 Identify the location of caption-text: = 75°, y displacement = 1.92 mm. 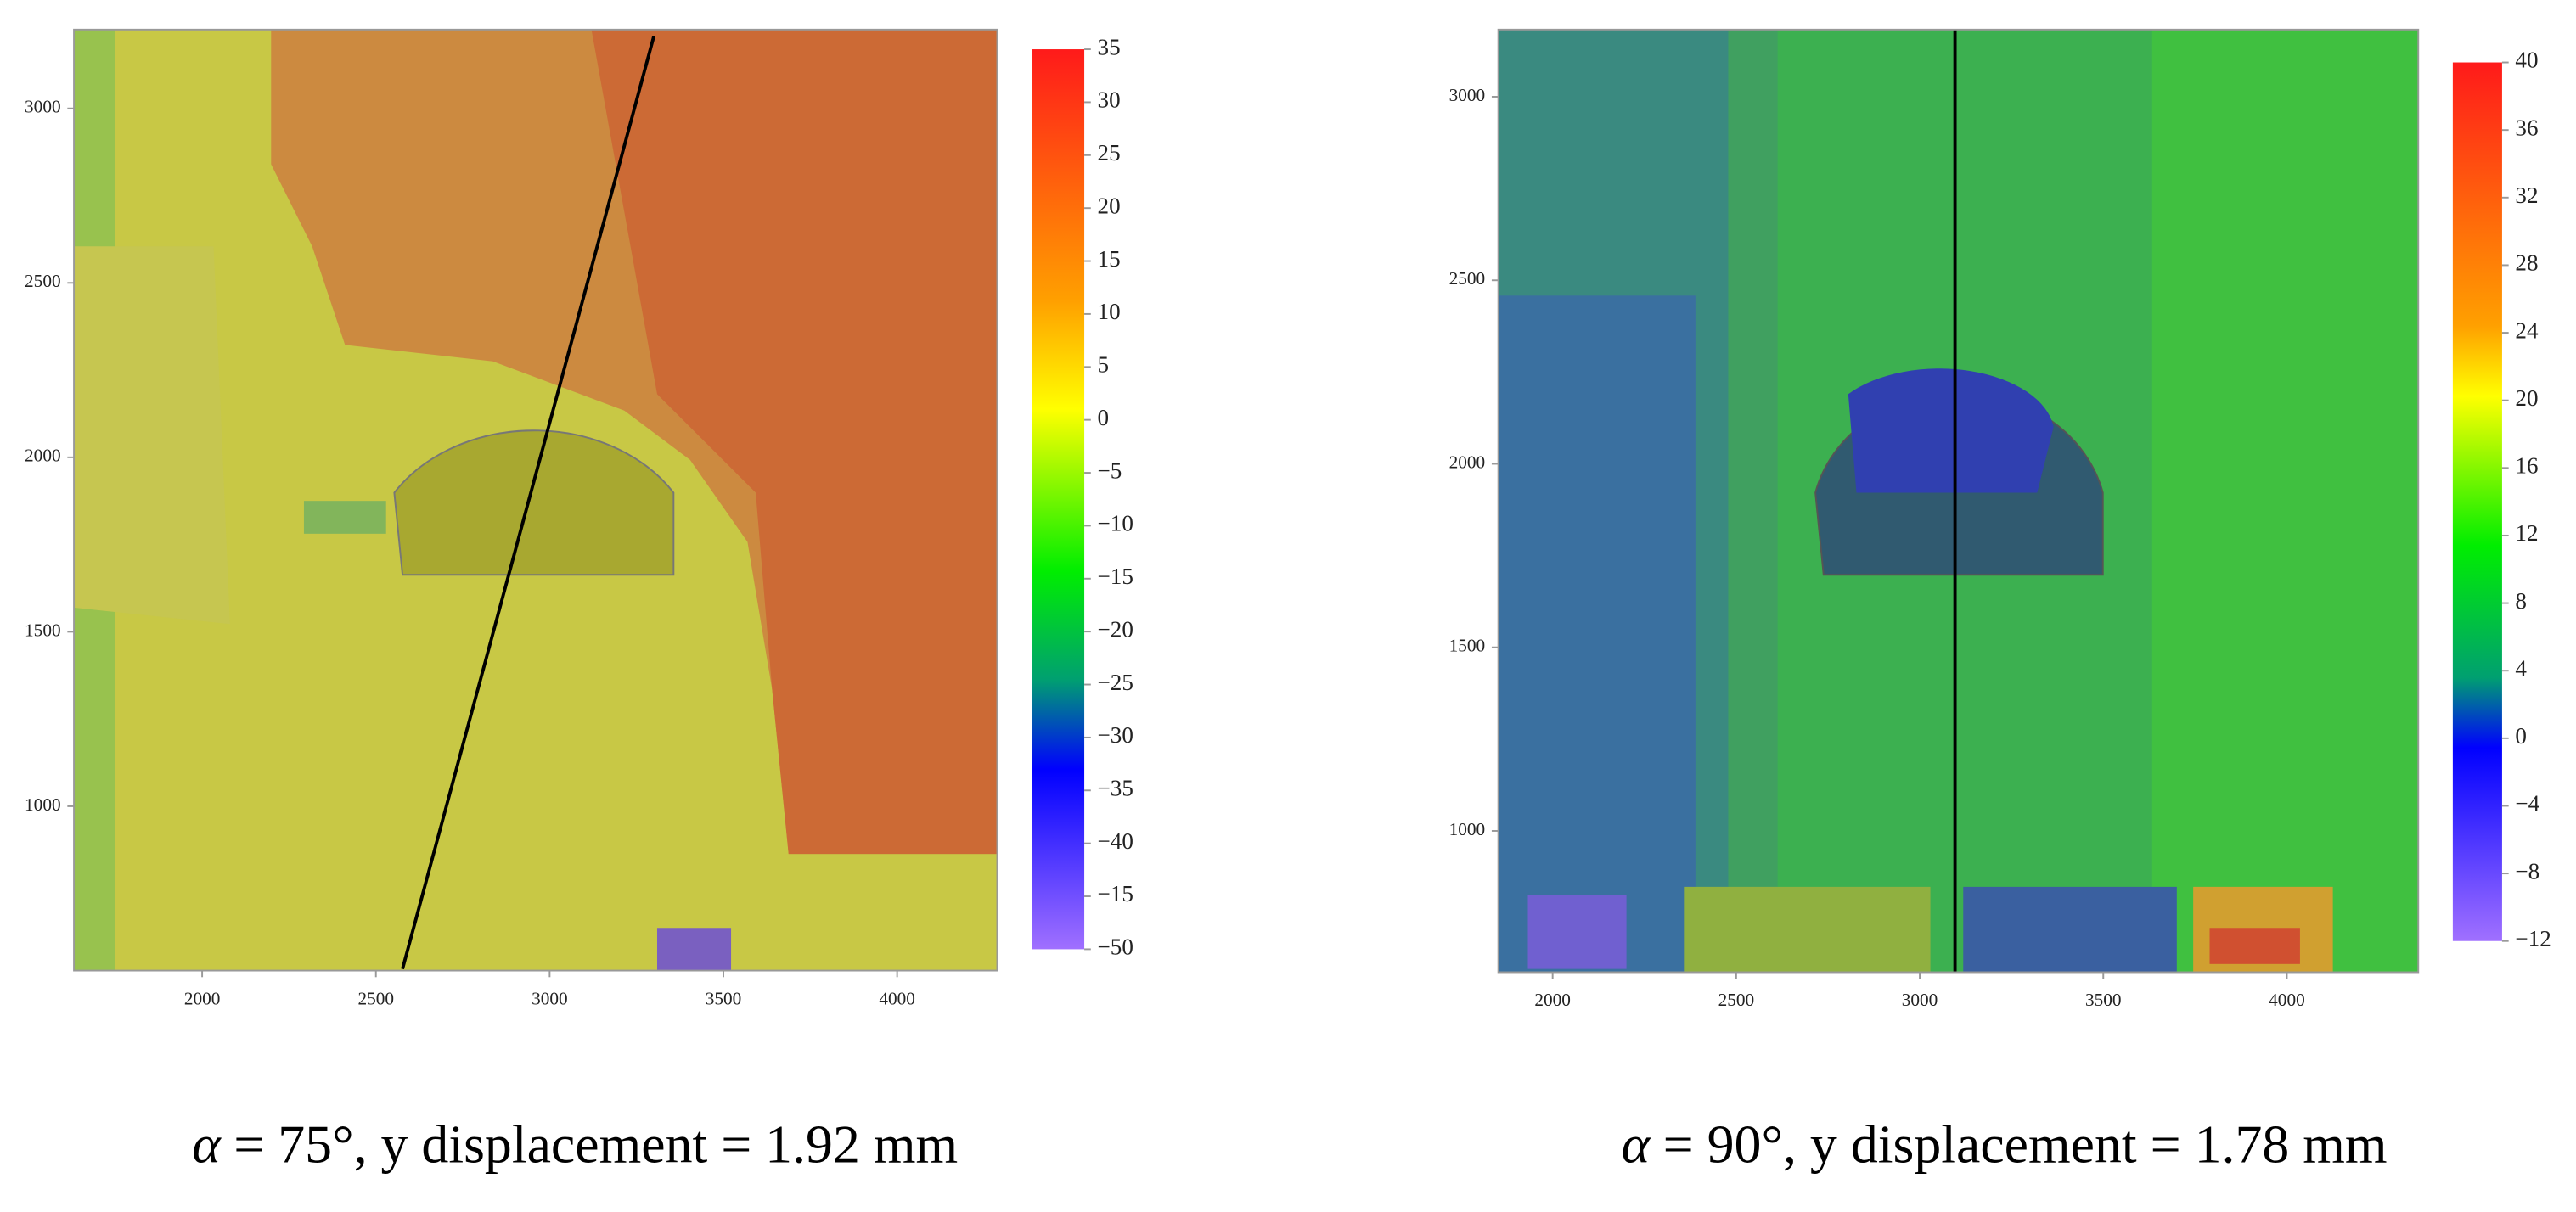
(595, 1144).